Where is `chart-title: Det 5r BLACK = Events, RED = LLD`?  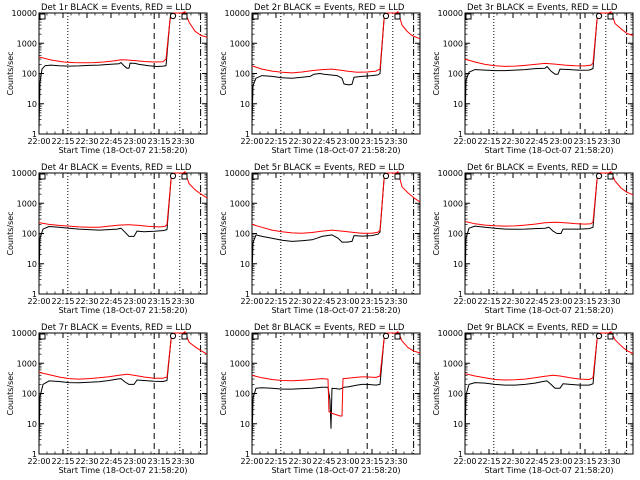
chart-title: Det 5r BLACK = Events, RED = LLD is located at coordinates (329, 168).